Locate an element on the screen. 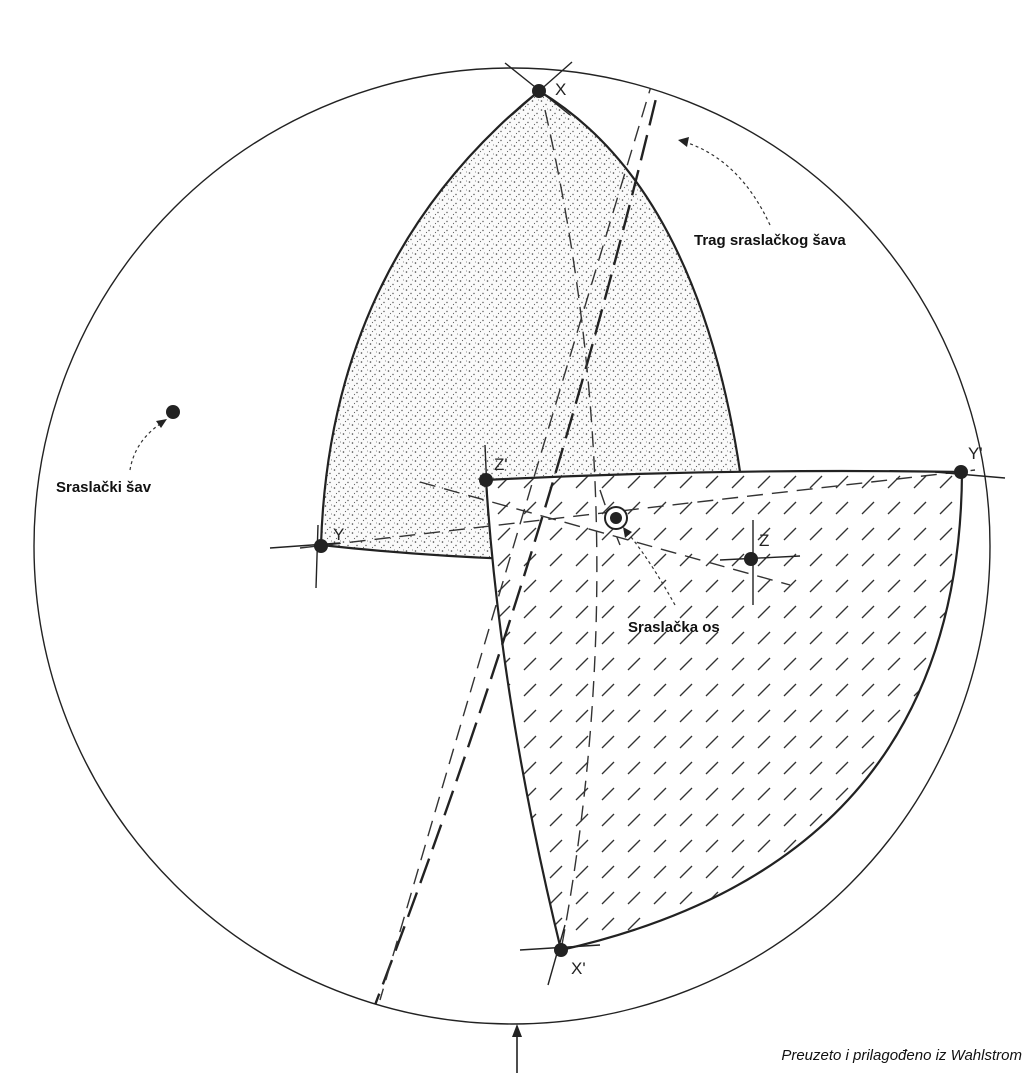 The width and height of the screenshot is (1024, 1073). source-credit: Preuzeto i prilagođeno iz Wahlstrom is located at coordinates (901, 1055).